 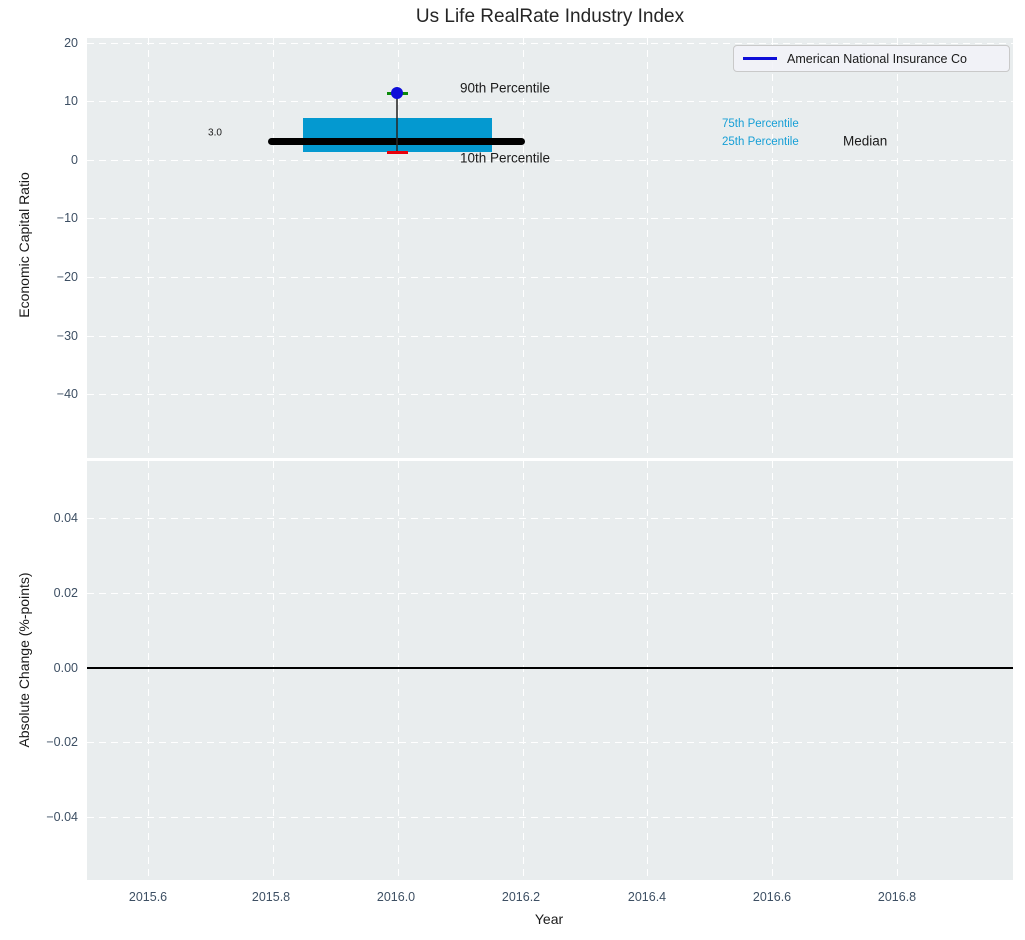 What do you see at coordinates (67, 218) in the screenshot?
I see `ytick-label: −10` at bounding box center [67, 218].